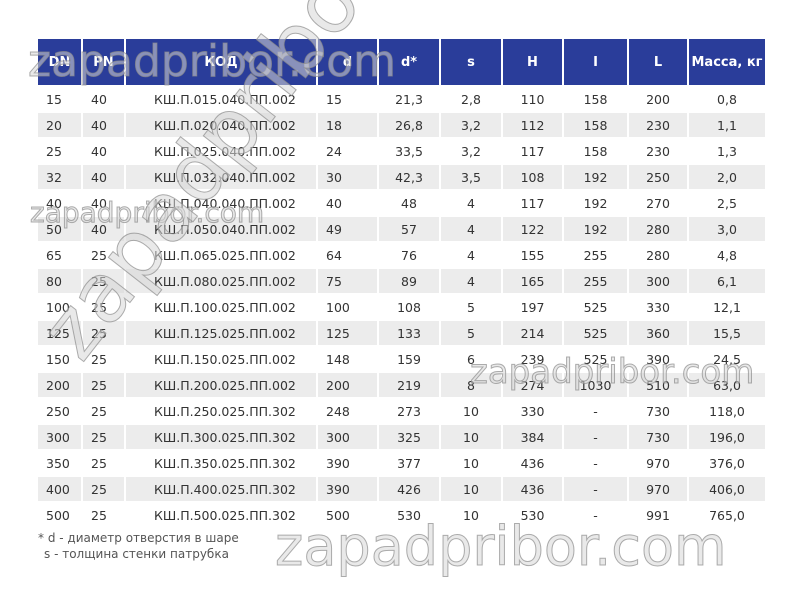 This screenshot has width=800, height=599. Describe the element at coordinates (409, 255) in the screenshot. I see `table-cell: 76` at that location.